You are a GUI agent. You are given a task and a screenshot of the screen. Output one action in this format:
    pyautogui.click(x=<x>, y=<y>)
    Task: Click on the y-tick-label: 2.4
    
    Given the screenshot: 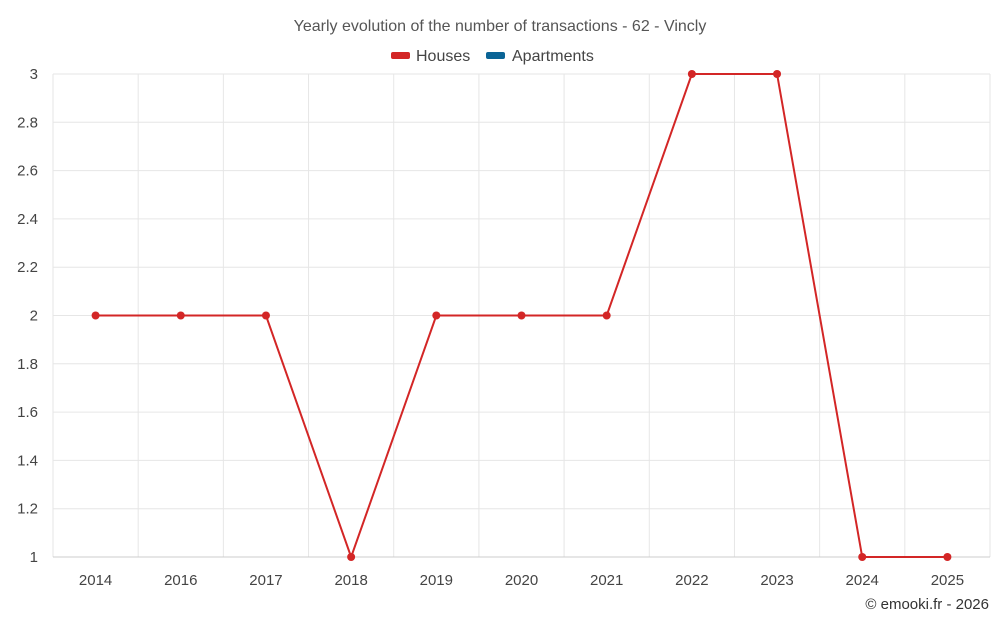 What is the action you would take?
    pyautogui.click(x=27, y=219)
    